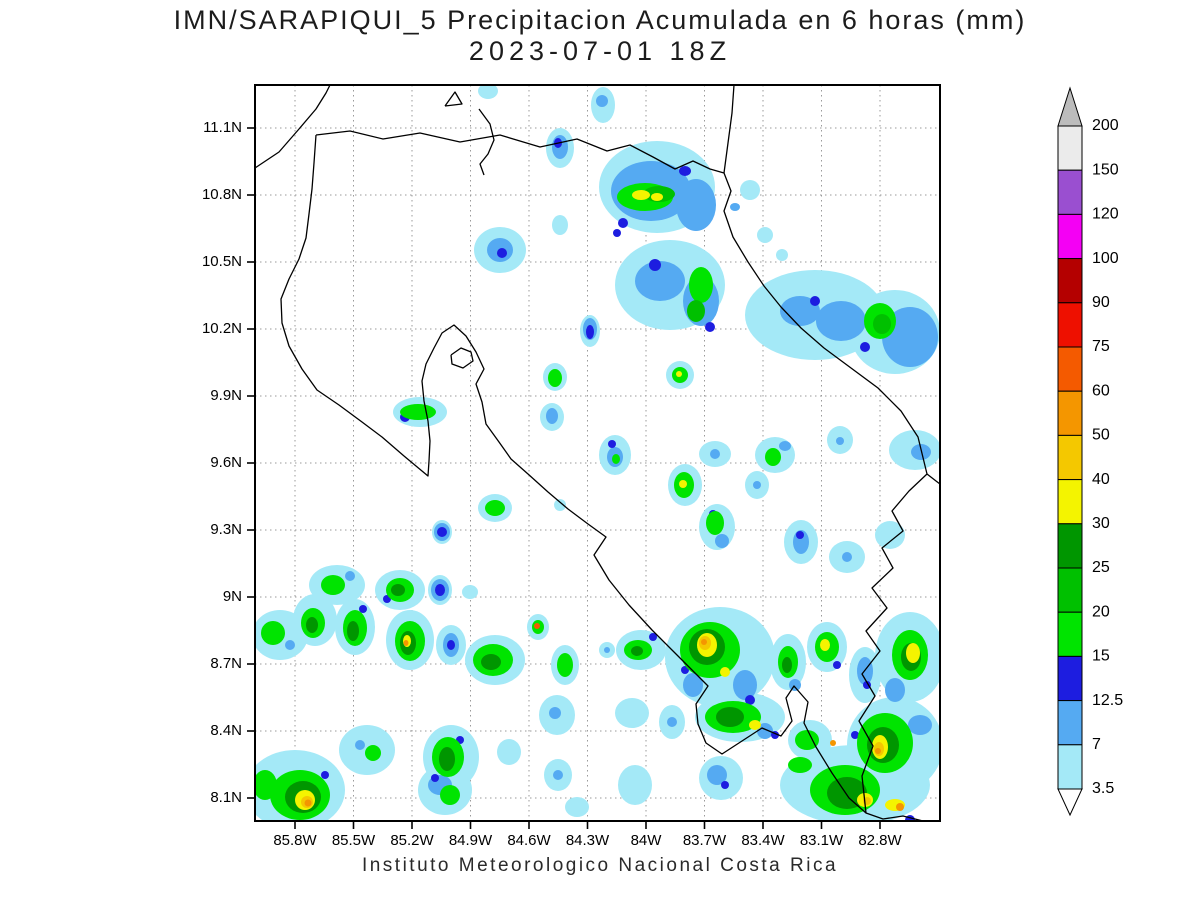 Image resolution: width=1200 pixels, height=900 pixels. I want to click on y-tick-label: 8.4N, so click(226, 730).